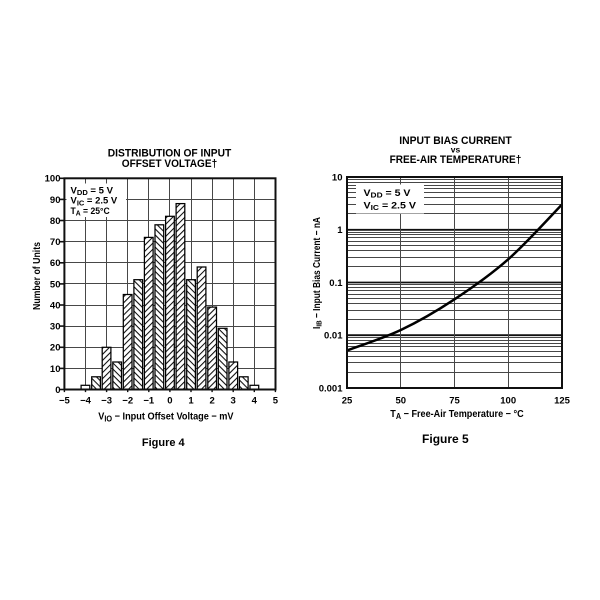  Describe the element at coordinates (455, 141) in the screenshot. I see `svg-text: INPUT BIAS CURRENT` at that location.